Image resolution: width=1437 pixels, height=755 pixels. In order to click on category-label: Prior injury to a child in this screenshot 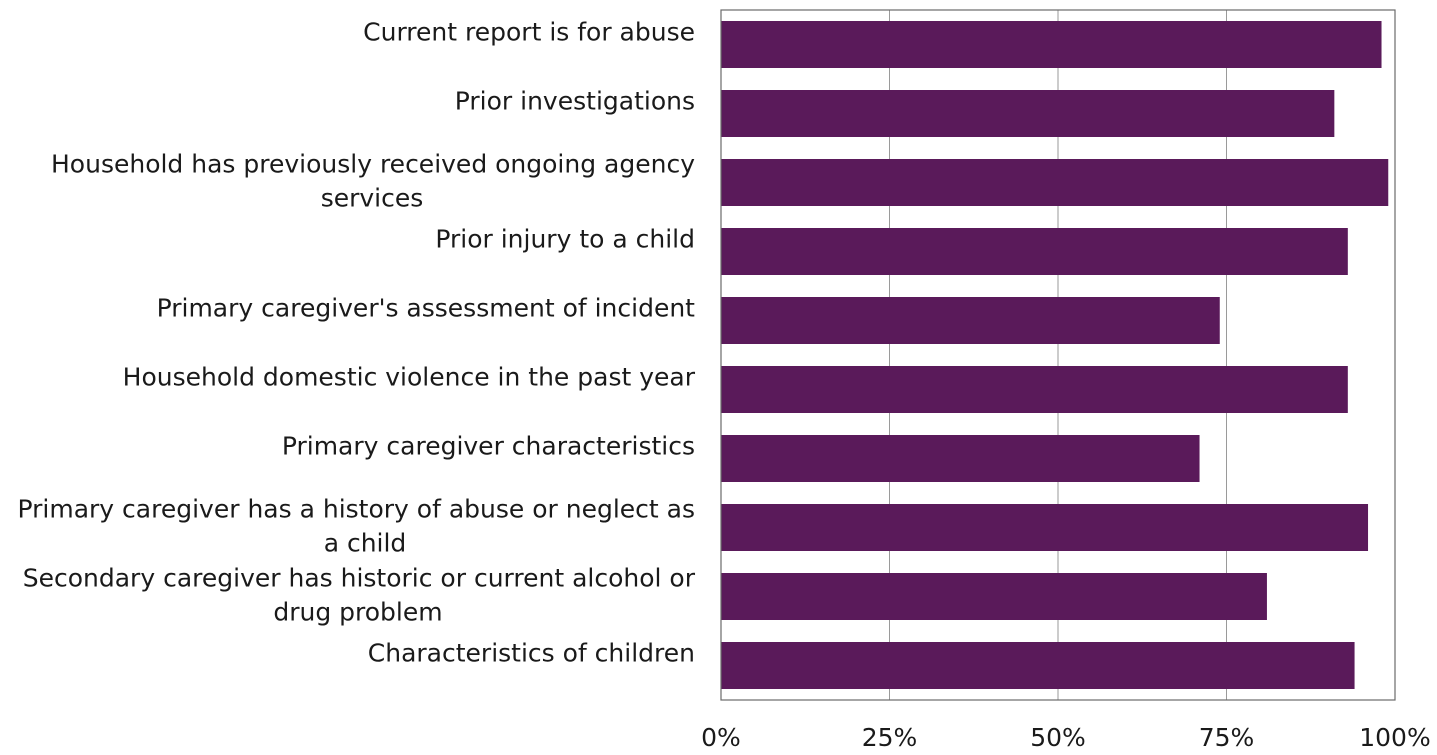, I will do `click(565, 239)`.